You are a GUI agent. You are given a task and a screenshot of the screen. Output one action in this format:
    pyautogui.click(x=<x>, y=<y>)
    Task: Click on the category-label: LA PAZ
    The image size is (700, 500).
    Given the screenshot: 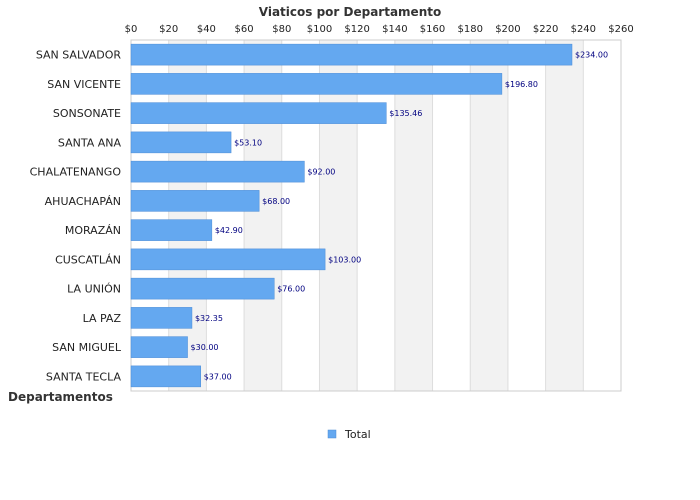 What is the action you would take?
    pyautogui.click(x=102, y=318)
    